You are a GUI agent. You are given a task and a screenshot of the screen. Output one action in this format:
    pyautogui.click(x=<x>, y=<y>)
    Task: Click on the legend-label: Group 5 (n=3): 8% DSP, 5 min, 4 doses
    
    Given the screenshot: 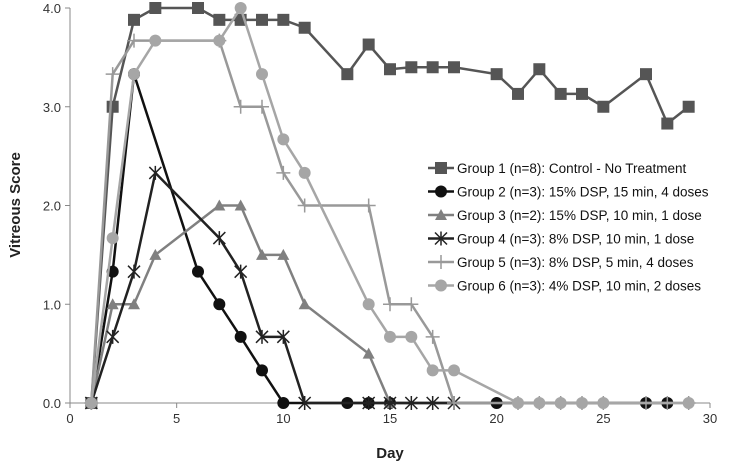 What is the action you would take?
    pyautogui.click(x=575, y=262)
    